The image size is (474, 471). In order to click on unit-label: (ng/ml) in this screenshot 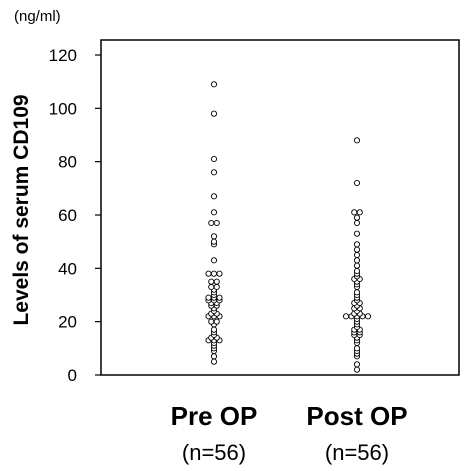, I will do `click(37, 16)`.